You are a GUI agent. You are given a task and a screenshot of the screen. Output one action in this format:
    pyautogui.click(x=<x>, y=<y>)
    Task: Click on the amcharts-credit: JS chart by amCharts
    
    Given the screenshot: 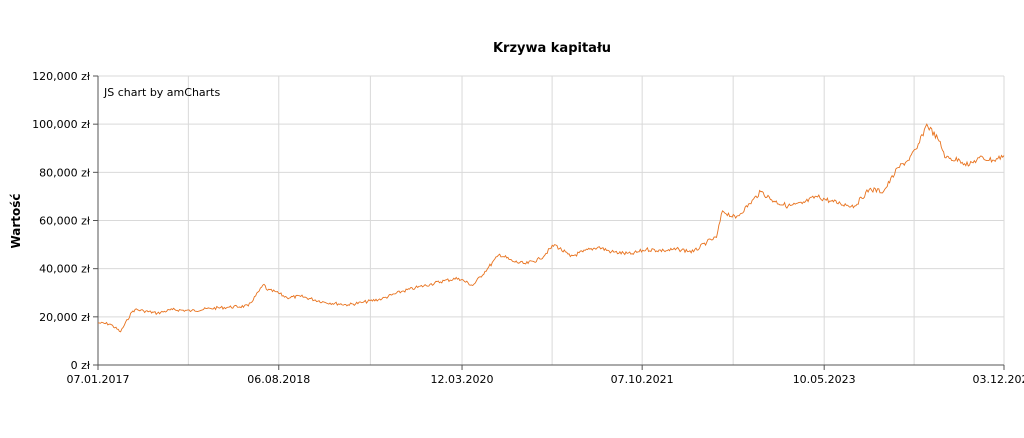 What is the action you would take?
    pyautogui.click(x=161, y=92)
    